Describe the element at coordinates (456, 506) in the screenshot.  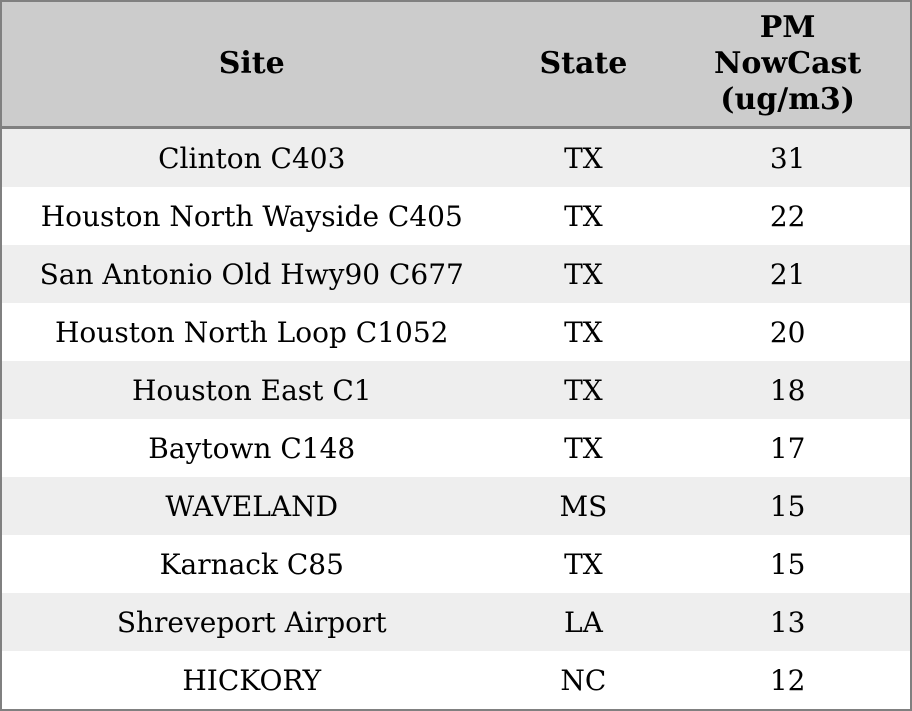
I see `table-row: WAVELAND MS 15` at that location.